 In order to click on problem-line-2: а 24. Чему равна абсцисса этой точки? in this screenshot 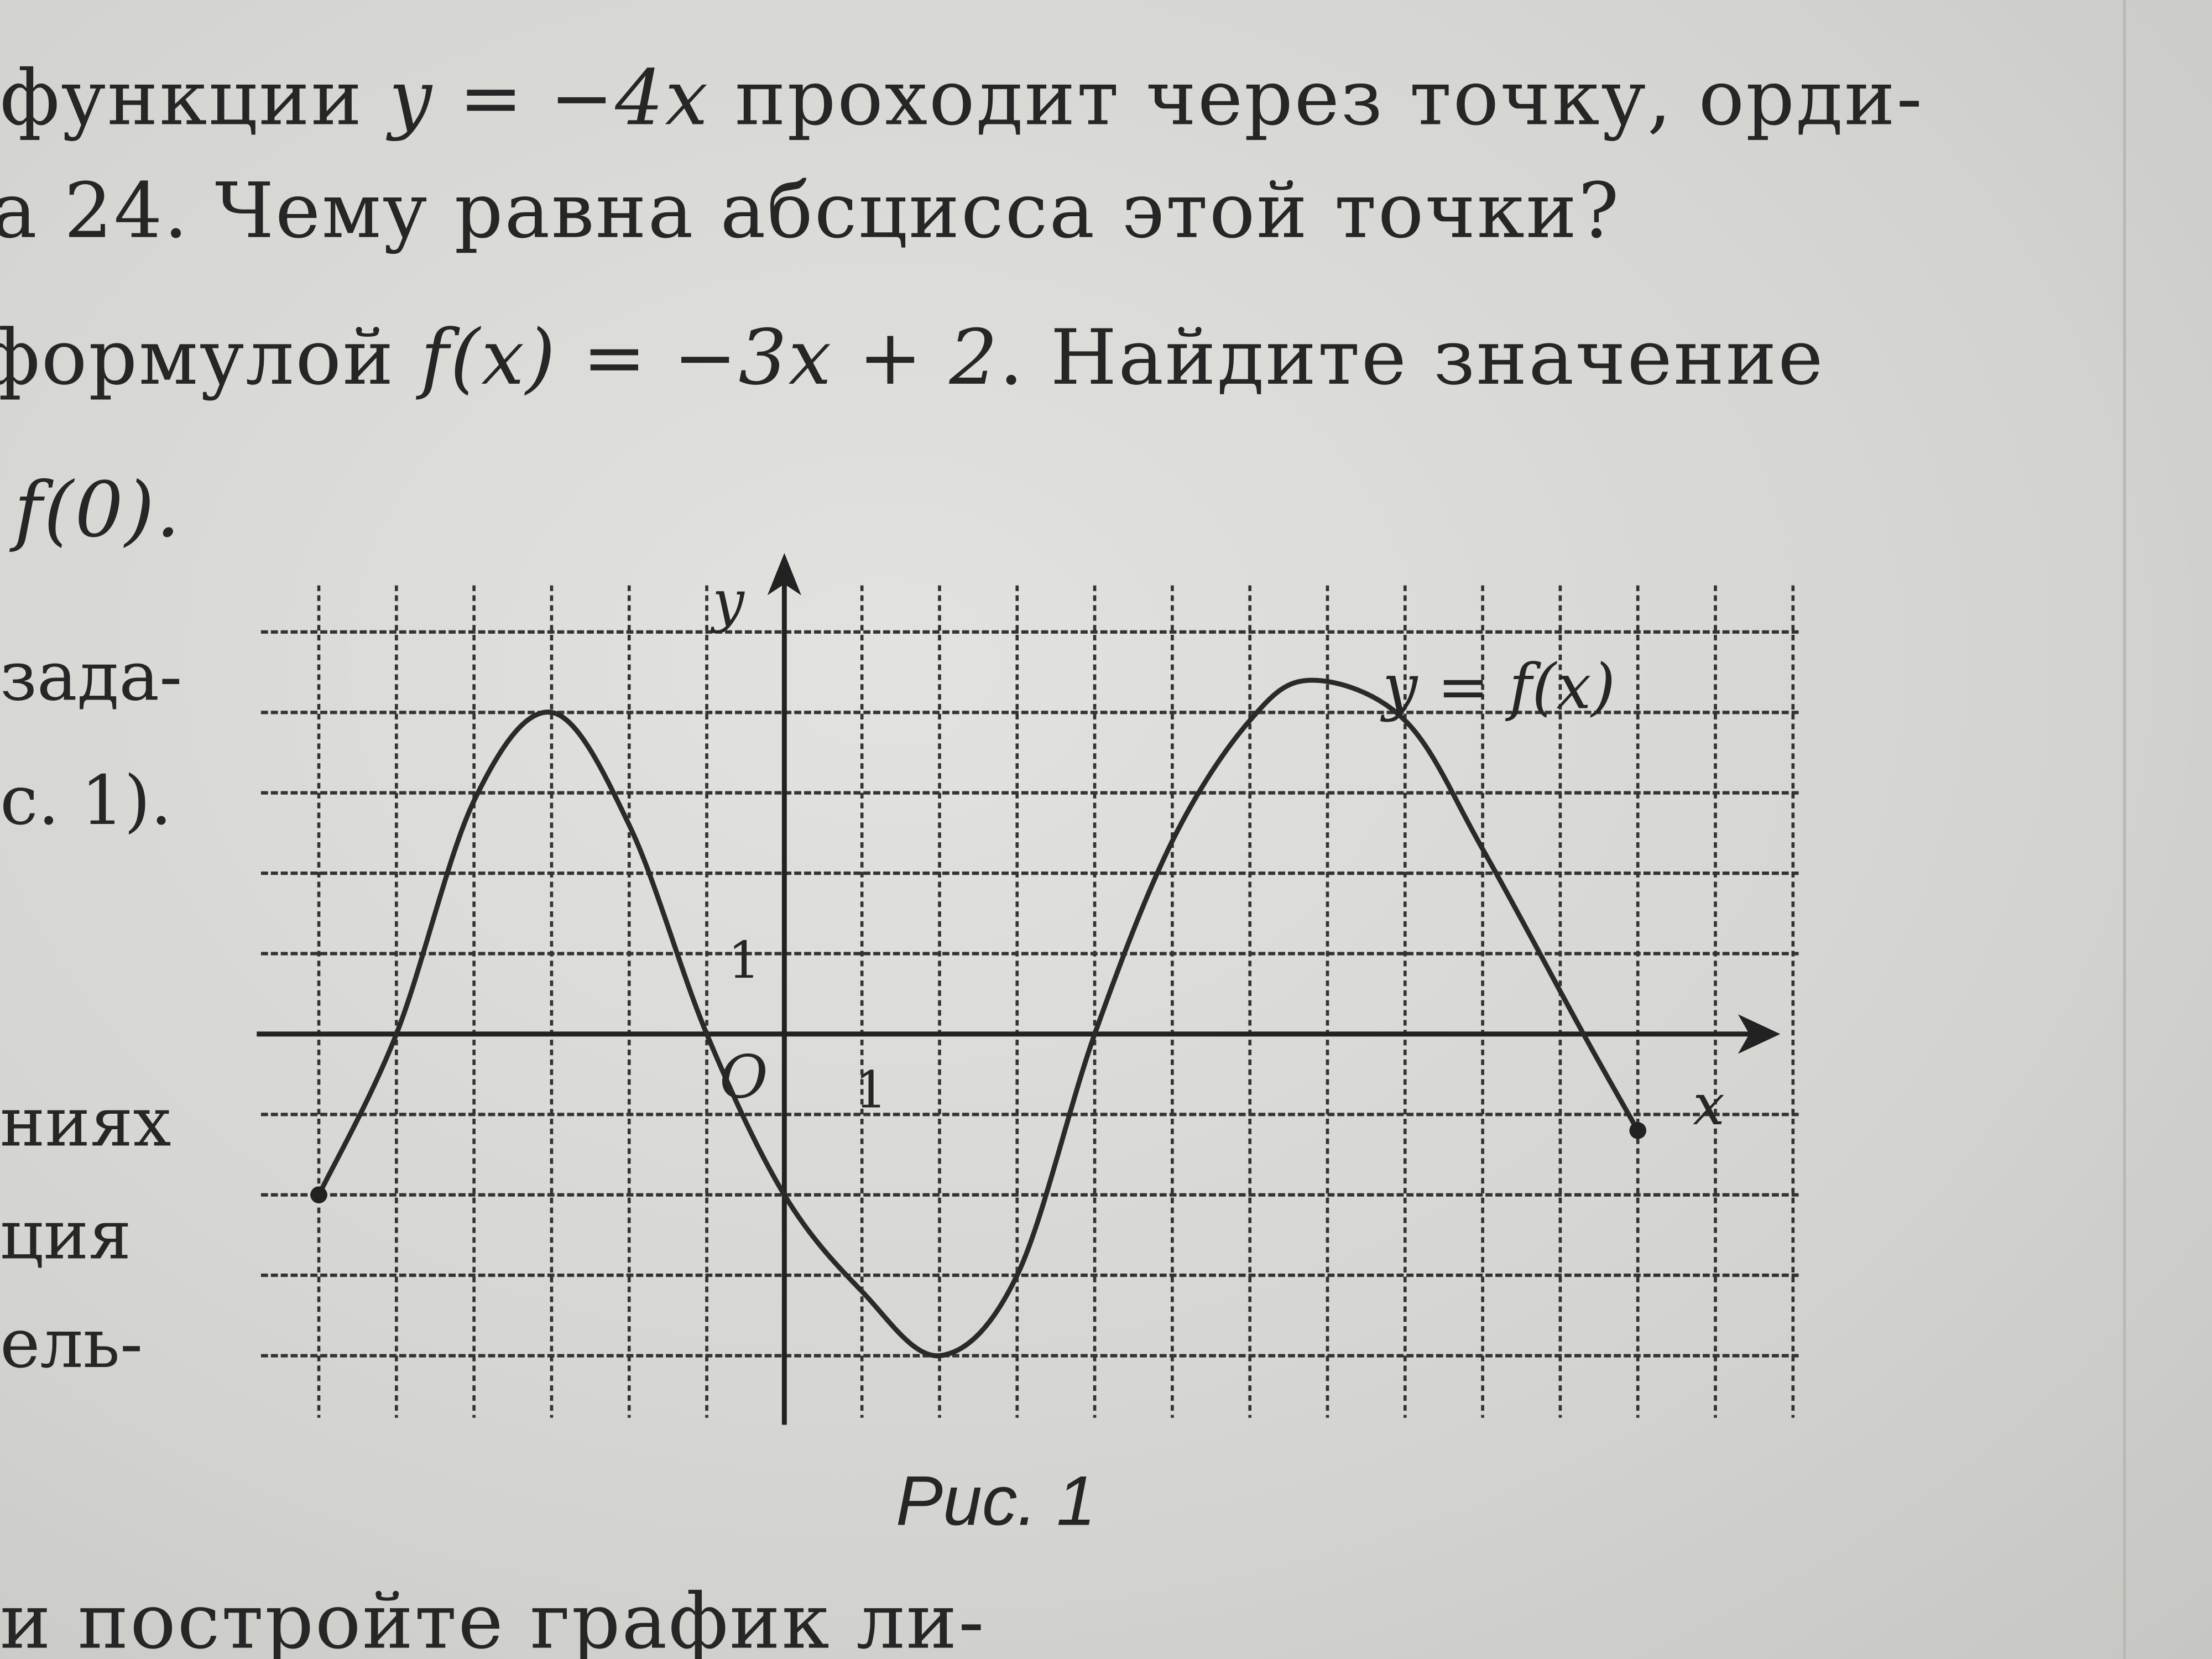, I will do `click(810, 211)`.